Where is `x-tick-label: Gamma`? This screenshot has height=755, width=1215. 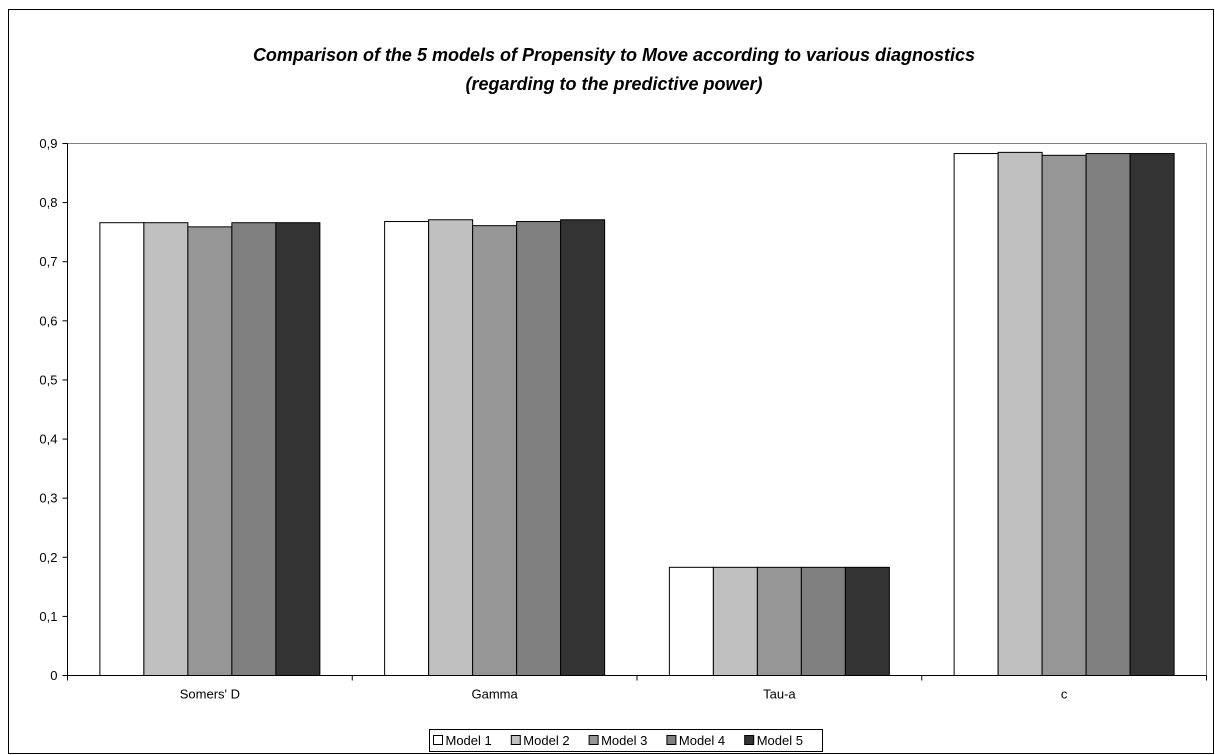 x-tick-label: Gamma is located at coordinates (495, 694).